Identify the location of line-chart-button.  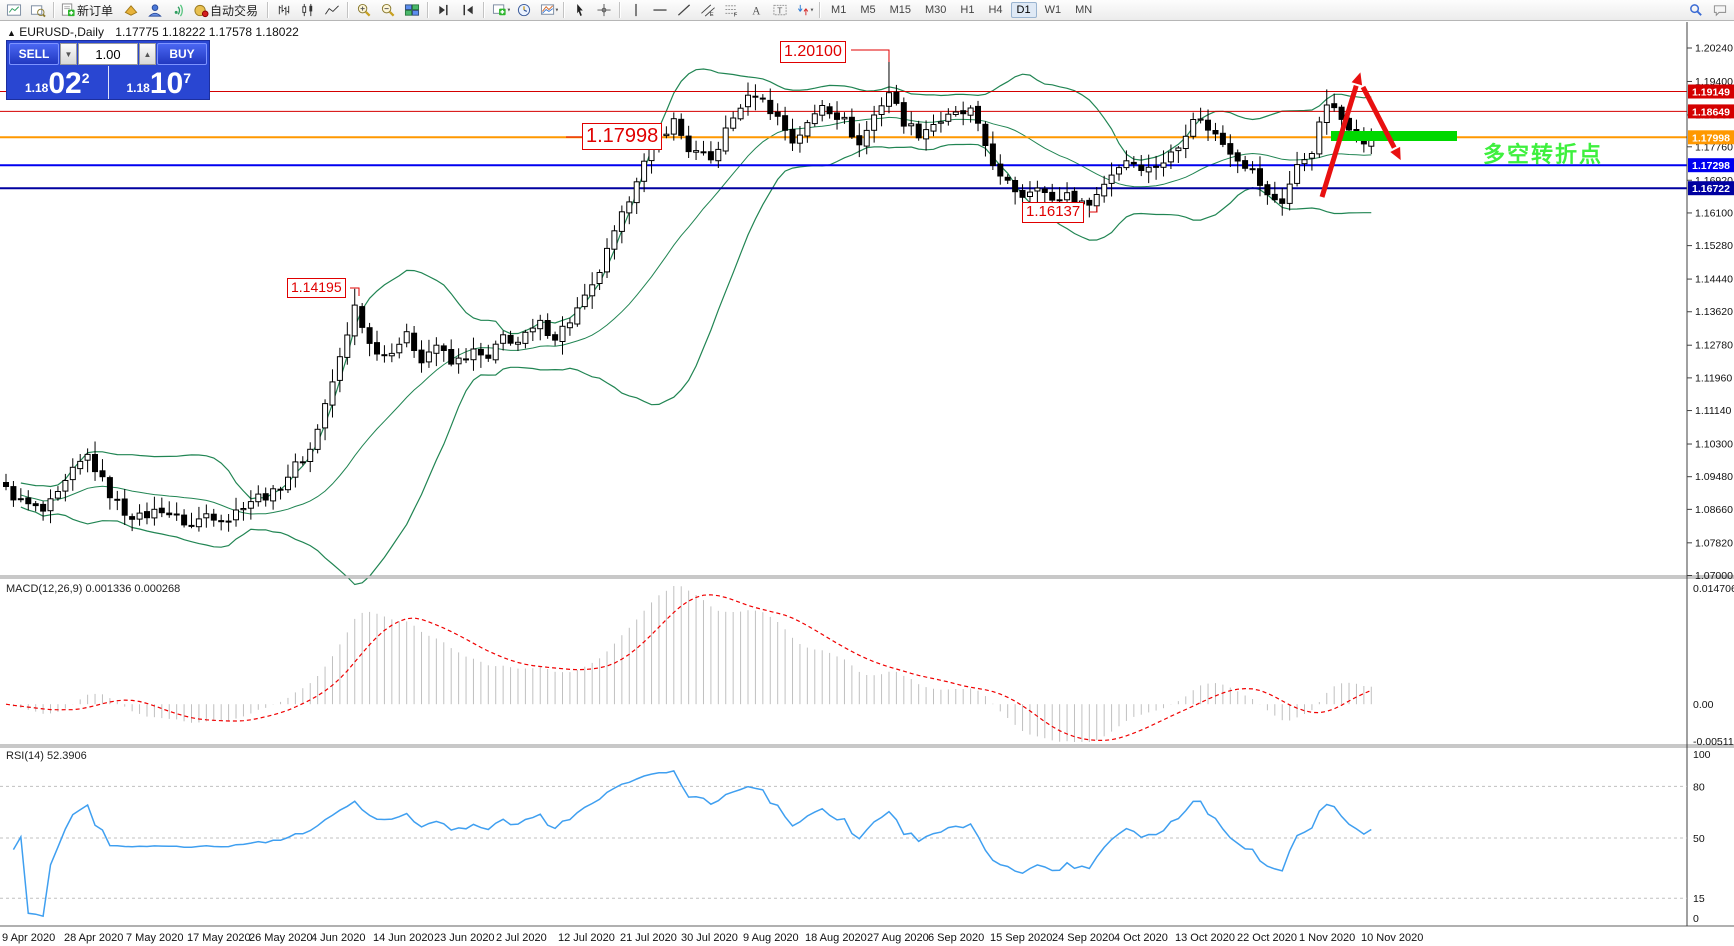
(332, 10).